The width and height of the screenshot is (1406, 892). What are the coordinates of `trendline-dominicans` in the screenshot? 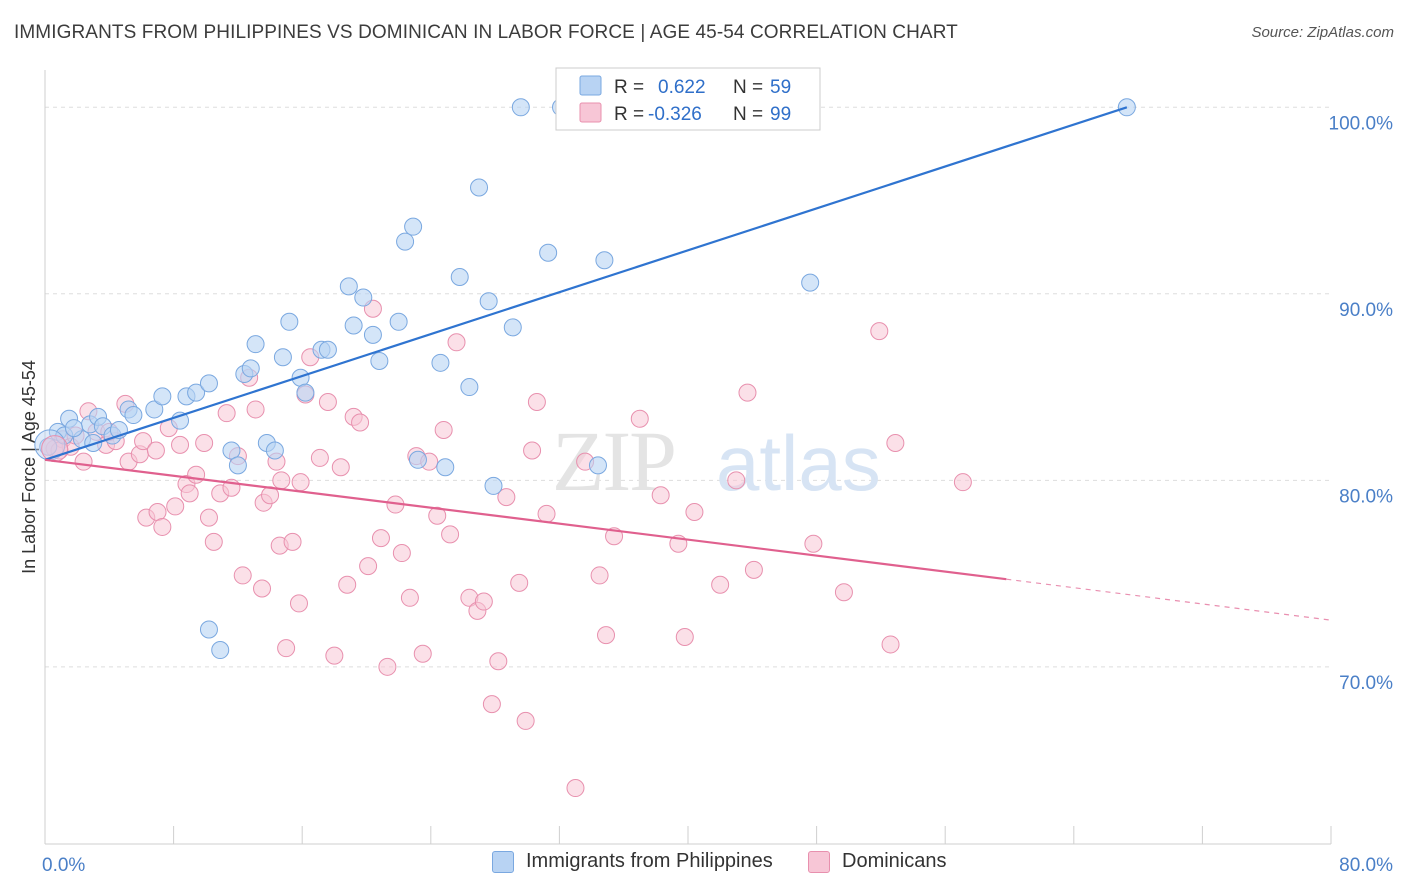 It's located at (525, 519).